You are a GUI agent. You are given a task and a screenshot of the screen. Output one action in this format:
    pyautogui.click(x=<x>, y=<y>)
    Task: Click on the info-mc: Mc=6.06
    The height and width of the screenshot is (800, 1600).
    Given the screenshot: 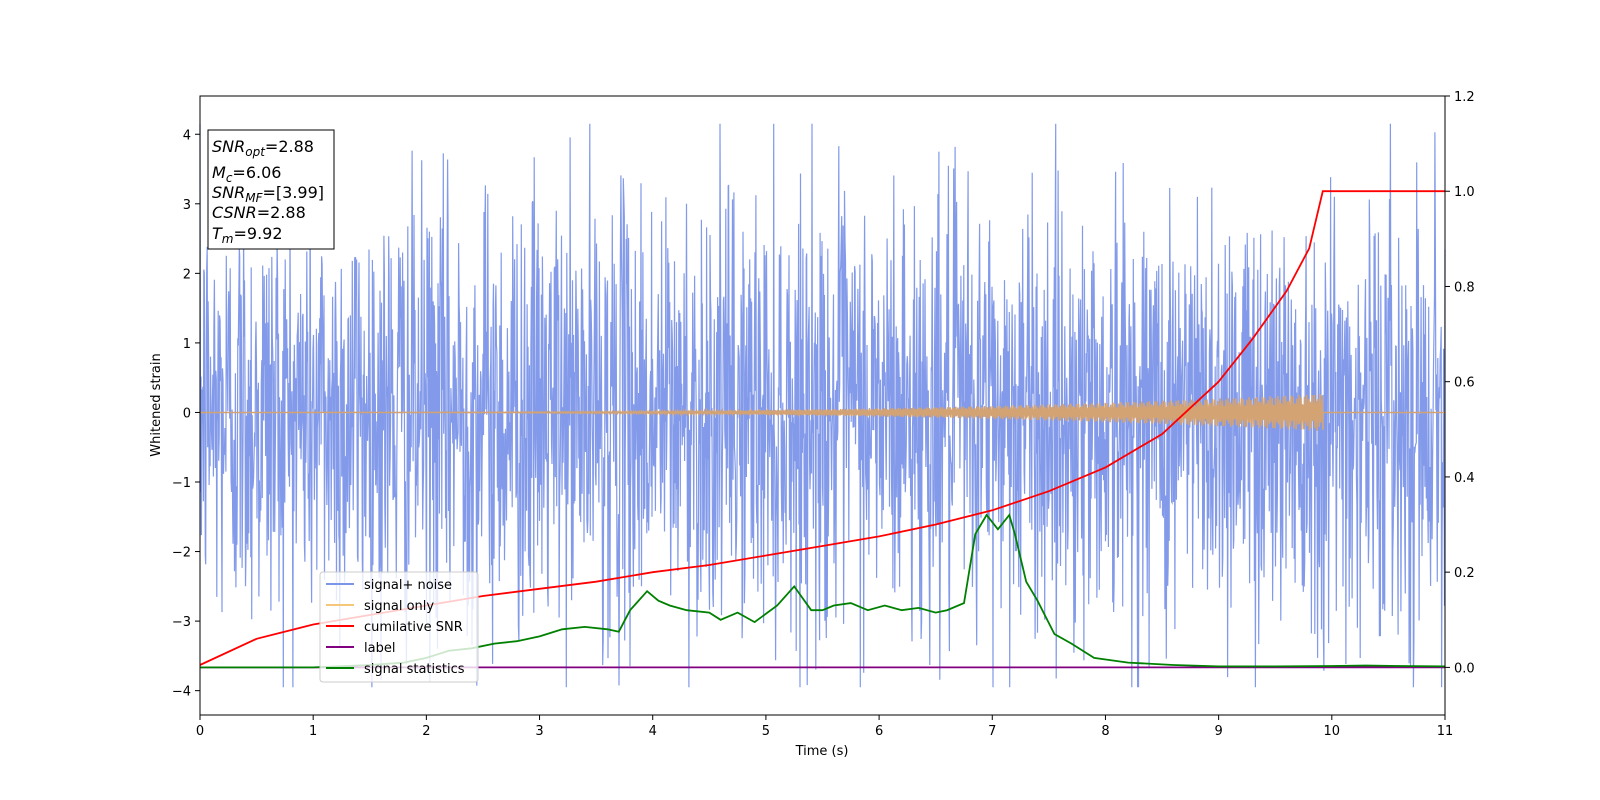 What is the action you would take?
    pyautogui.click(x=246, y=174)
    